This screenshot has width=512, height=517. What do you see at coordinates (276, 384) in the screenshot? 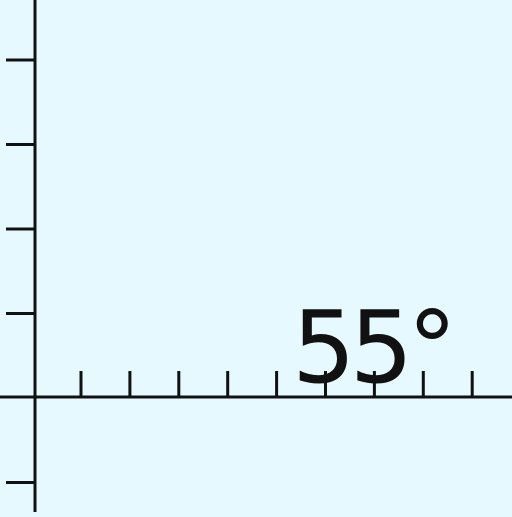
I see `x-axis-ticks` at bounding box center [276, 384].